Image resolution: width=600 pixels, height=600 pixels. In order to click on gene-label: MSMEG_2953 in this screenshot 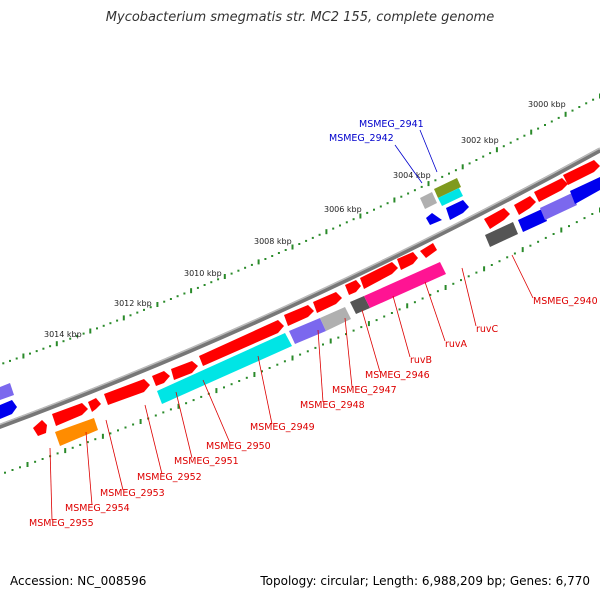, I will do `click(132, 493)`.